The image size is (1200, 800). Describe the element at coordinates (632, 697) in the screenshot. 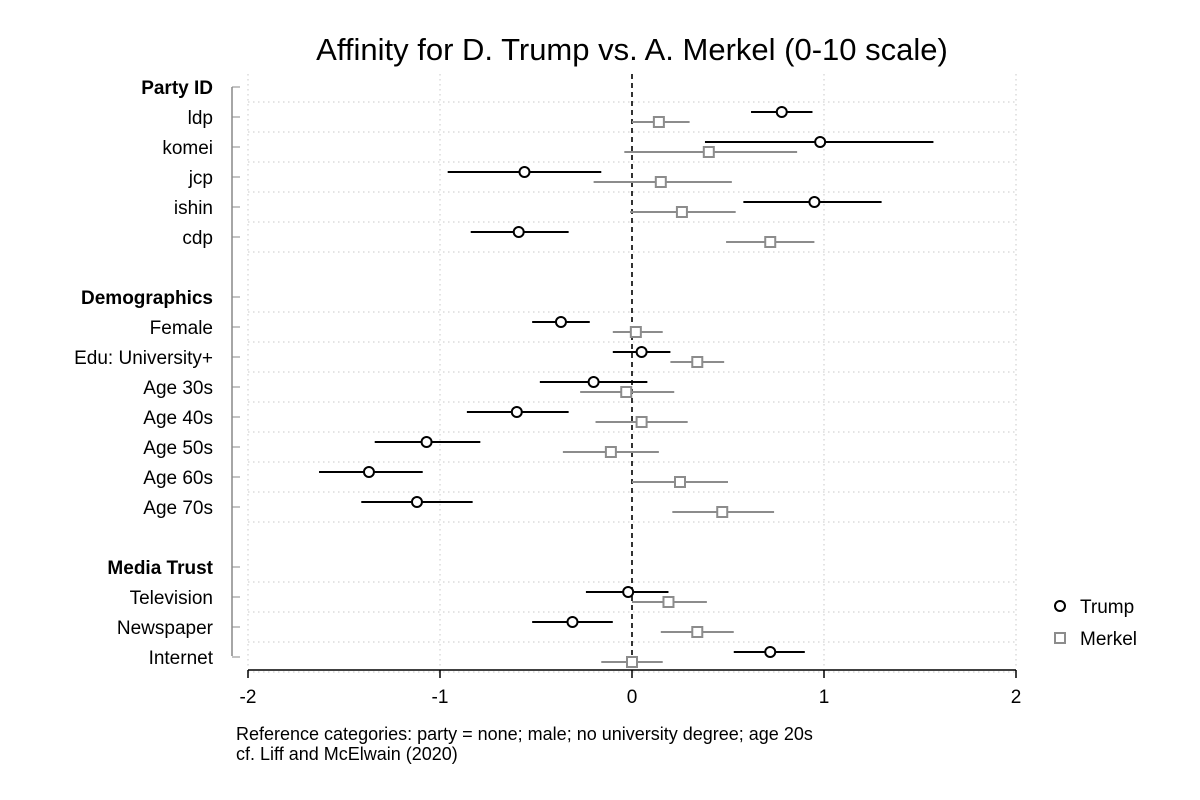

I see `x-tick-label: 0` at that location.